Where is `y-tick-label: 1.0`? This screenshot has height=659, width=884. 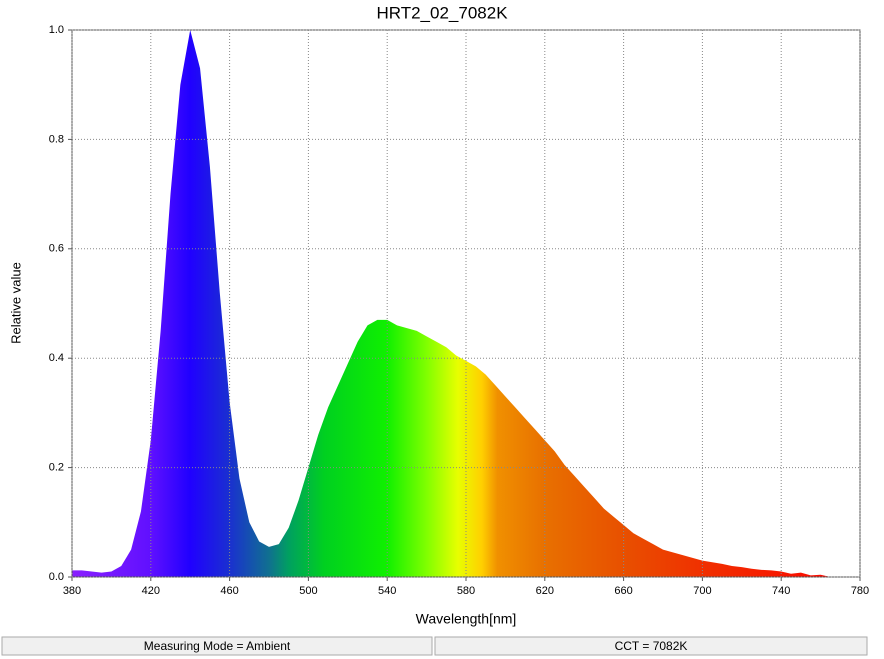 y-tick-label: 1.0 is located at coordinates (56, 30).